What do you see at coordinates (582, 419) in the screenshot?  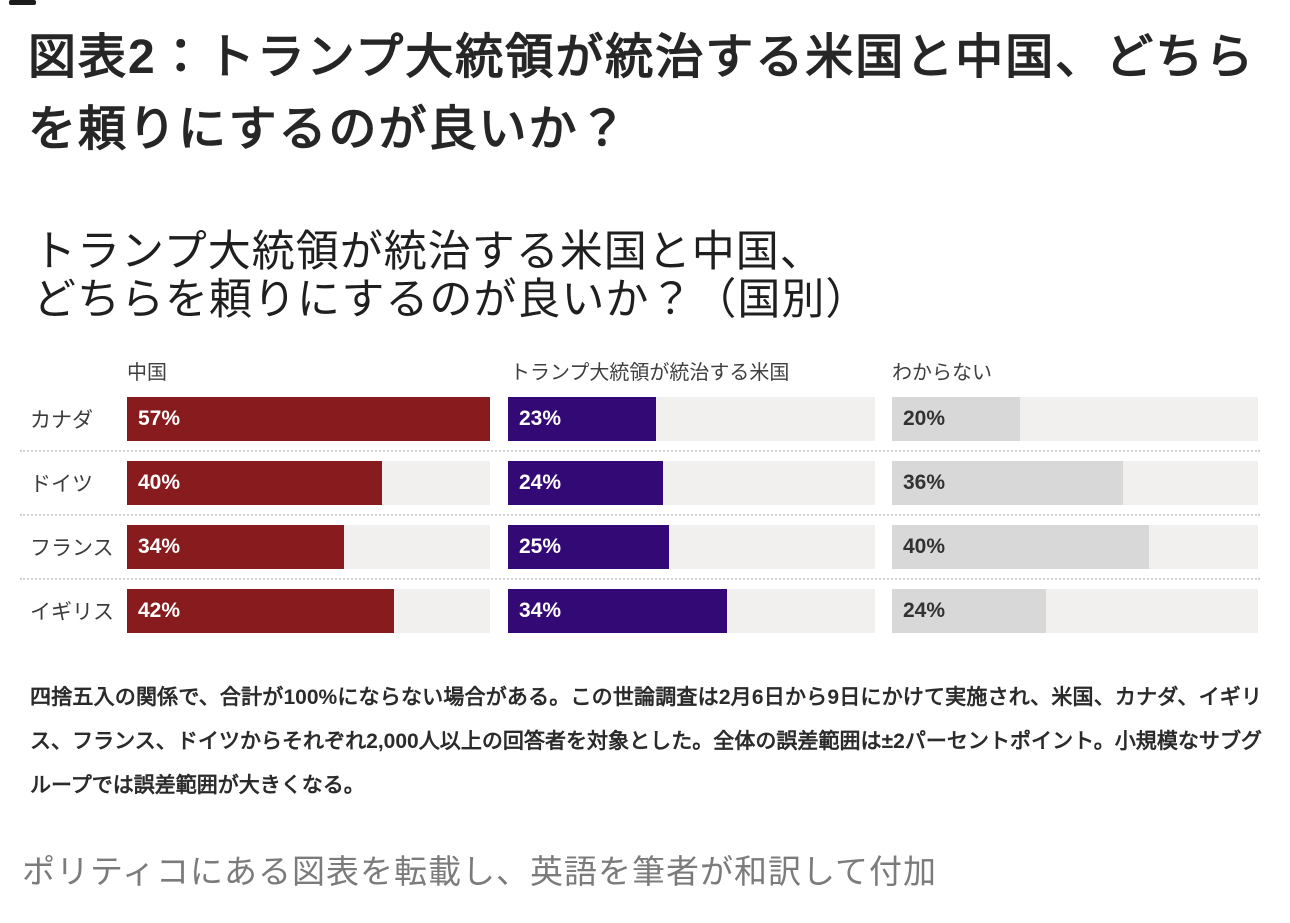 I see `bar-trump-us: 23%` at bounding box center [582, 419].